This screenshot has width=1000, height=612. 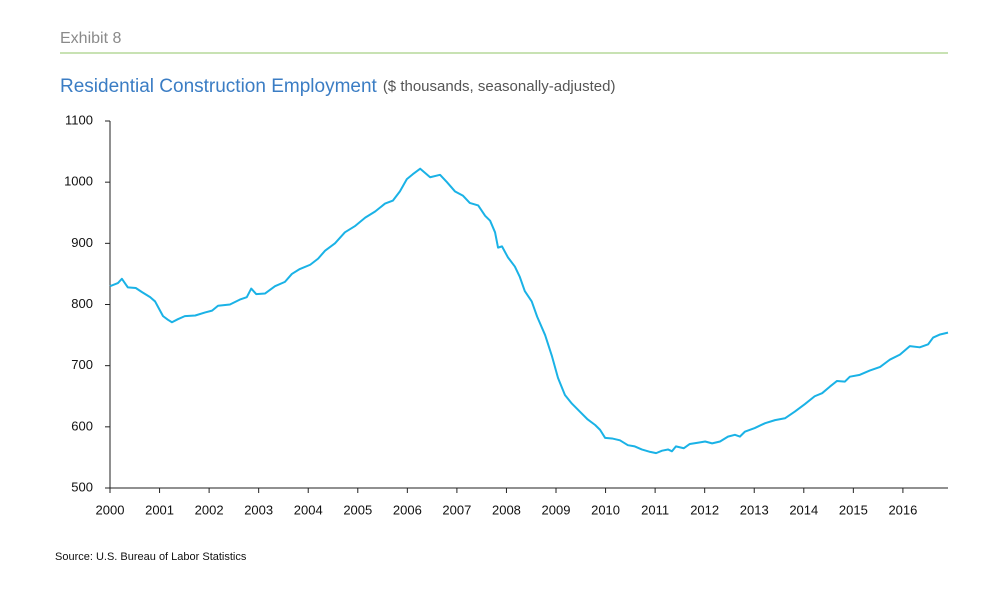 What do you see at coordinates (82, 303) in the screenshot?
I see `y-tick-label: 800` at bounding box center [82, 303].